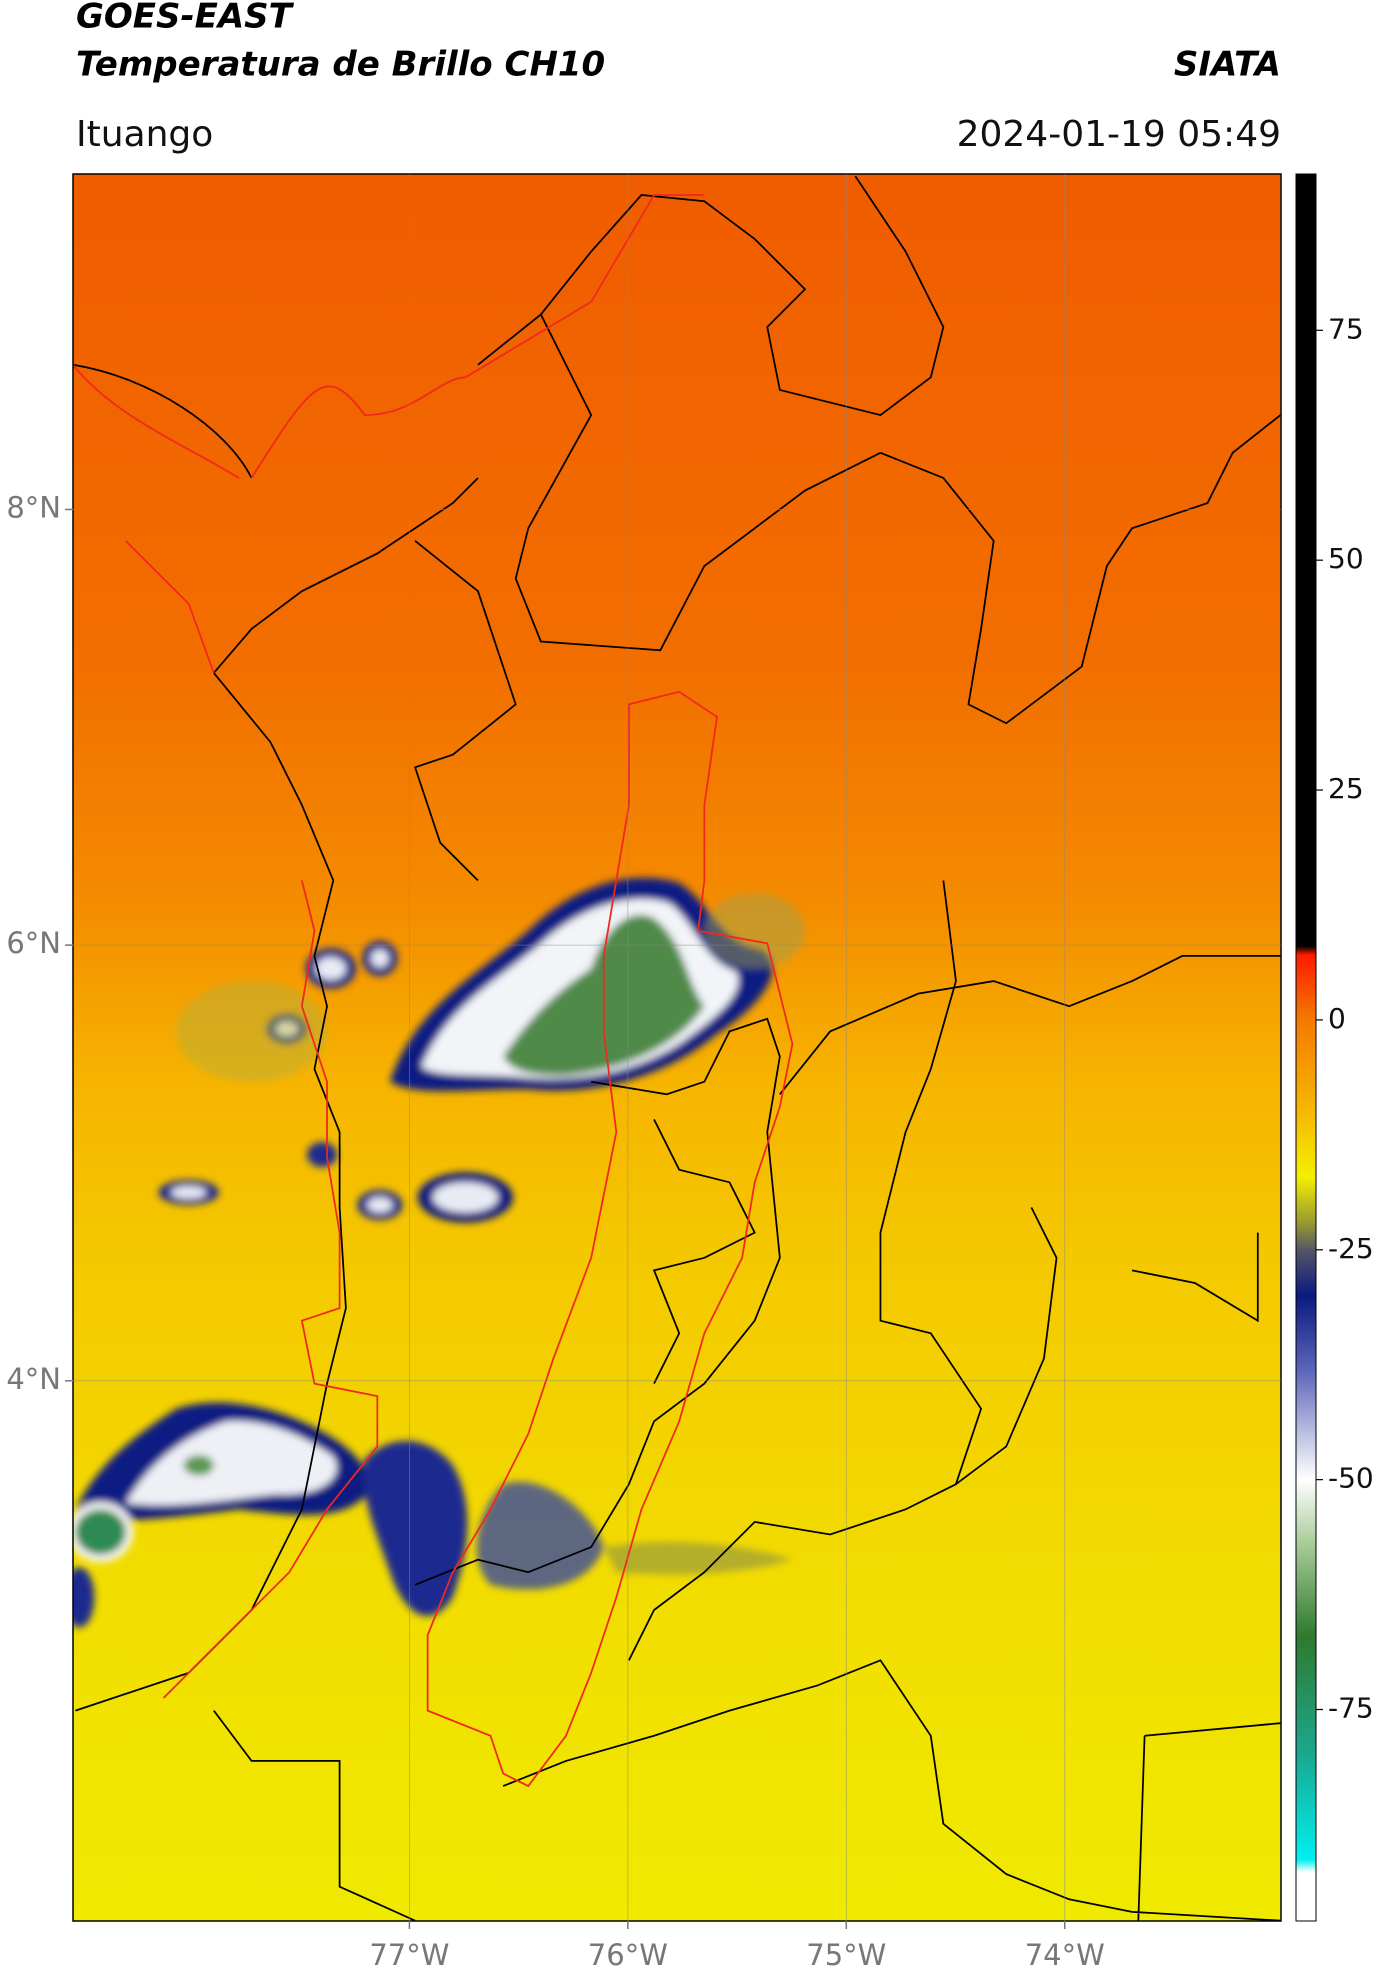 The image size is (1384, 1981). I want to click on lat-tick-label: 8°N, so click(33, 507).